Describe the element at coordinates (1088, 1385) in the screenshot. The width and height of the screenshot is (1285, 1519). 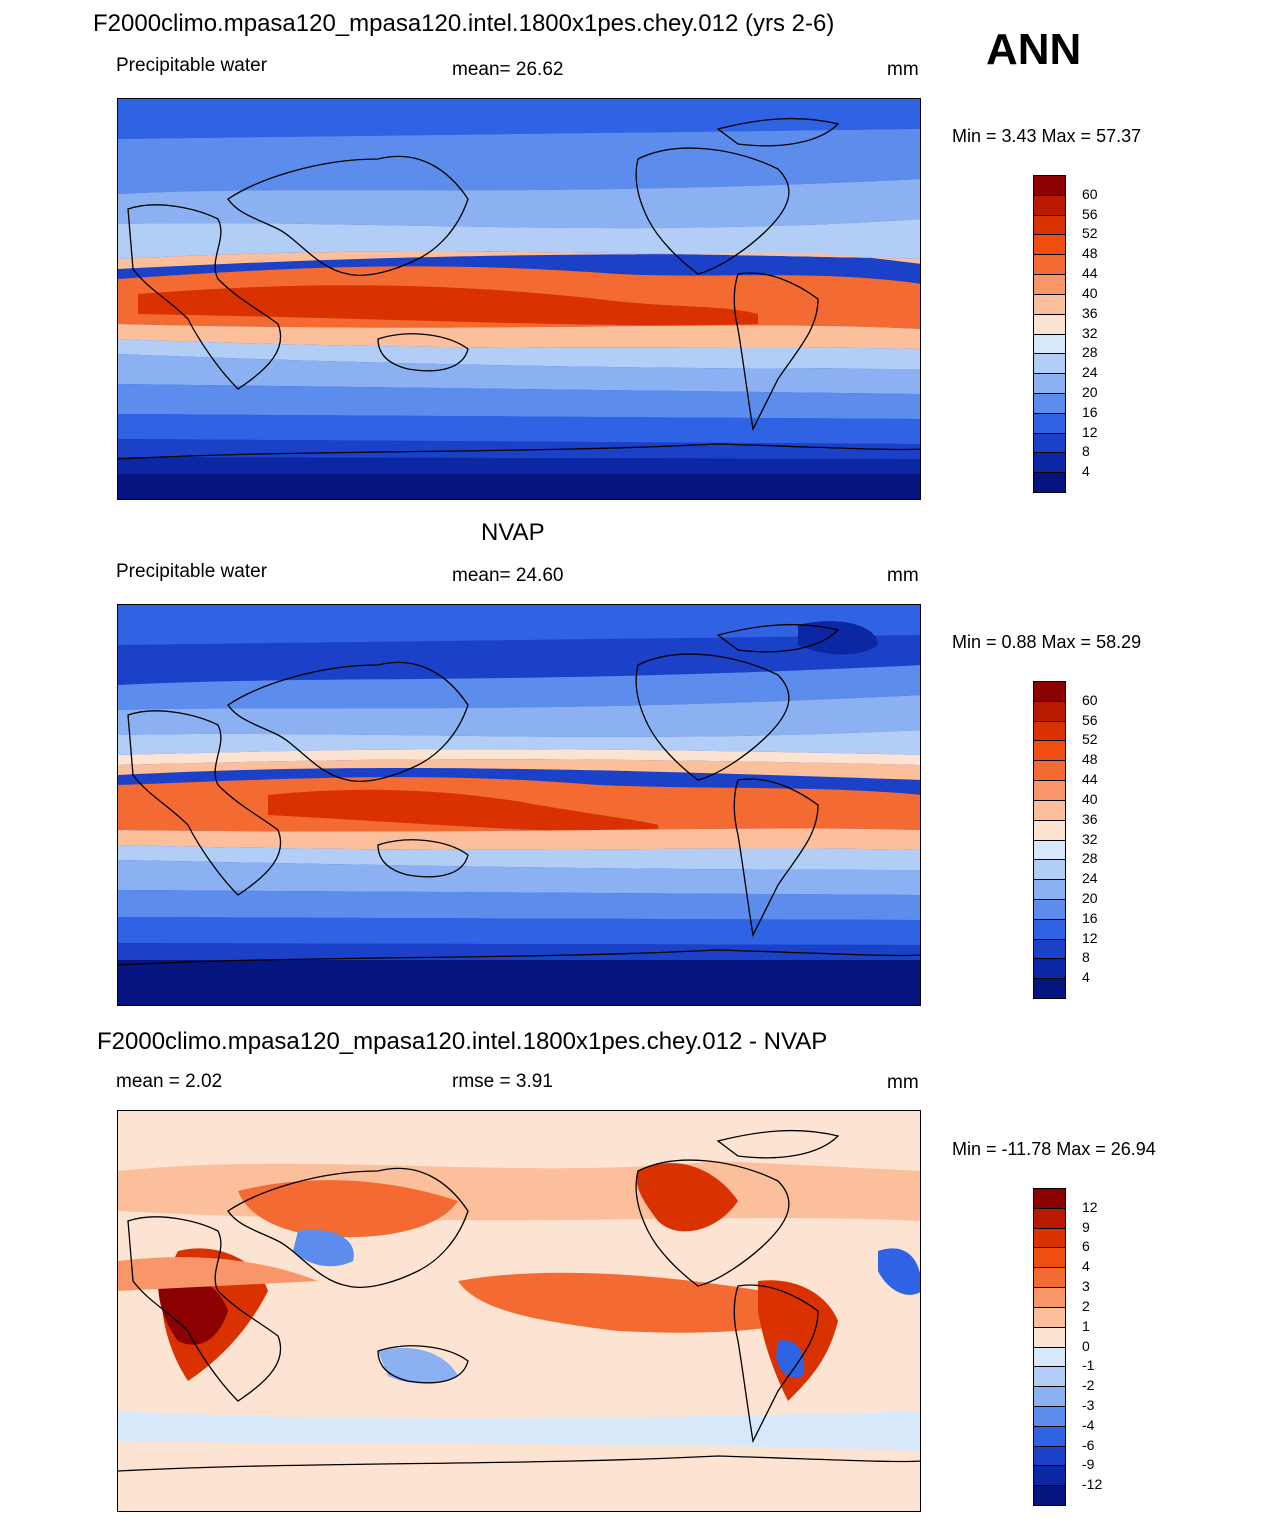
I see `colorbar-tick-label: -2` at that location.